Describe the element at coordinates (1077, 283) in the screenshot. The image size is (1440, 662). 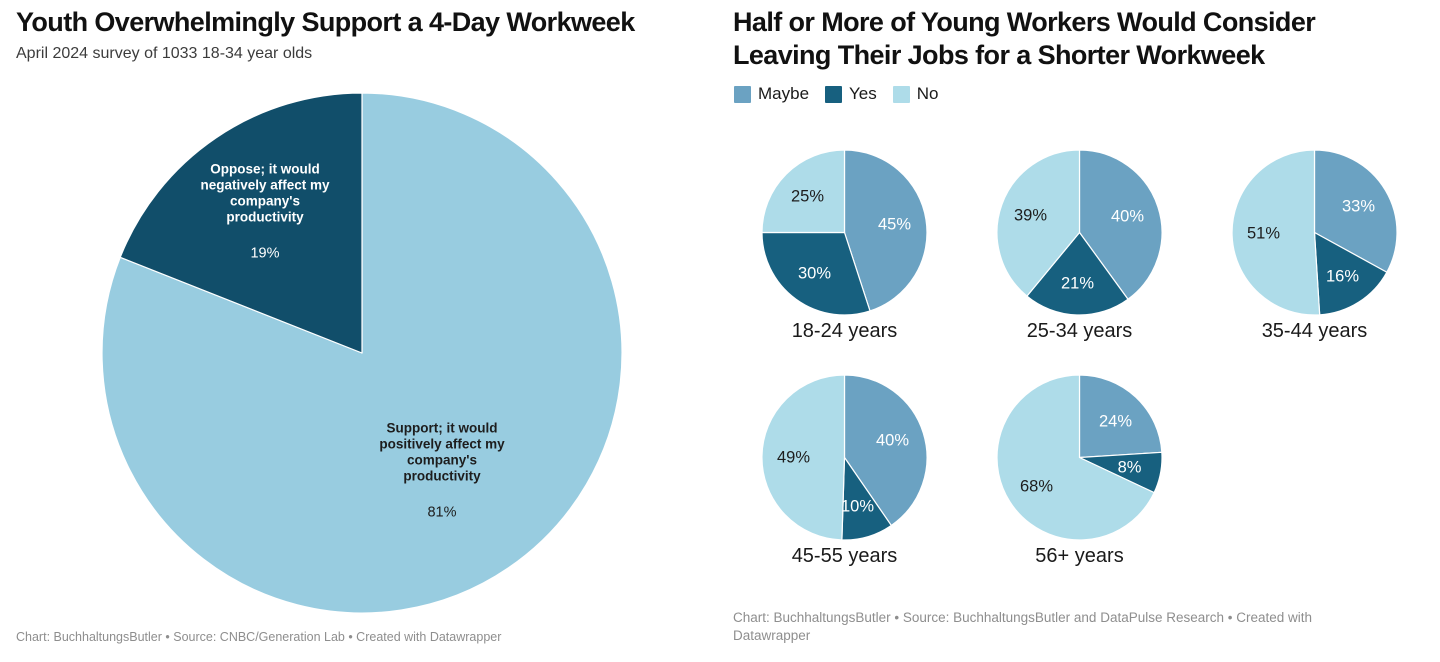
I see `pie-25-34-years-yes-percent: 21%` at that location.